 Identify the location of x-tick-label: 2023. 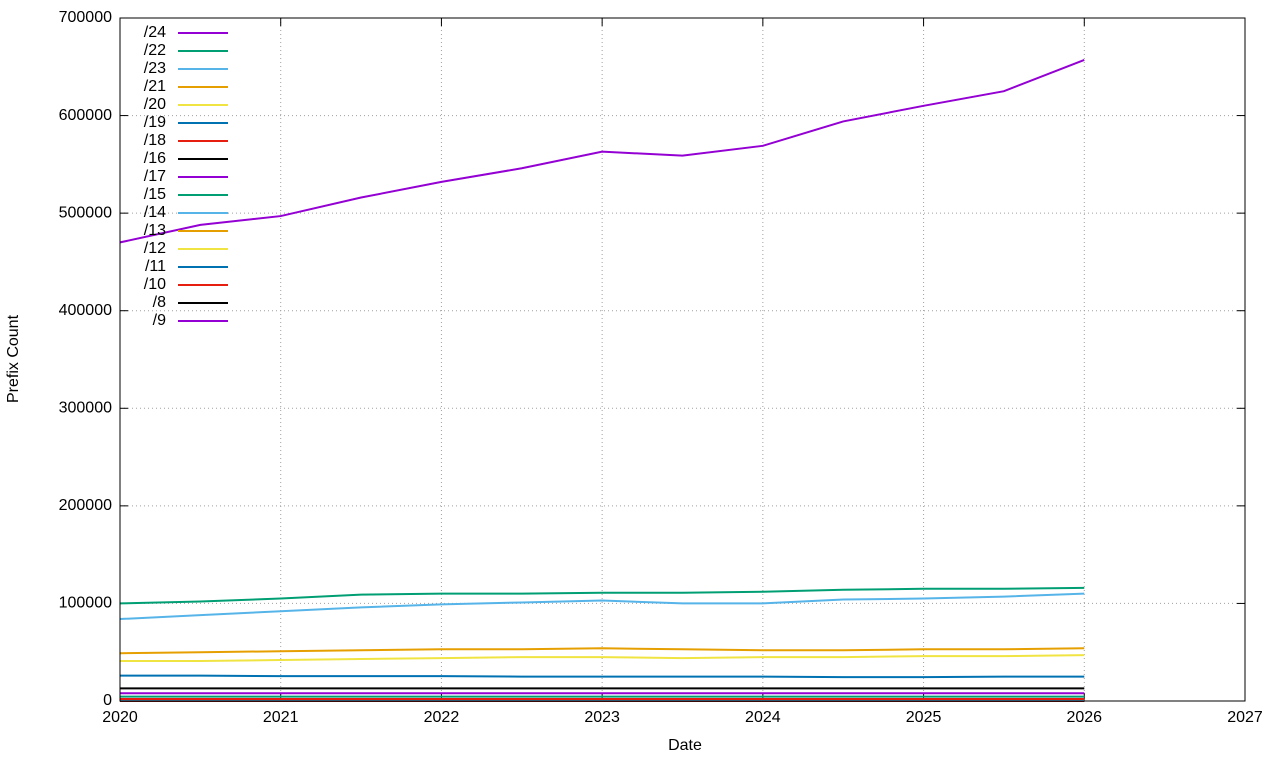
(602, 717).